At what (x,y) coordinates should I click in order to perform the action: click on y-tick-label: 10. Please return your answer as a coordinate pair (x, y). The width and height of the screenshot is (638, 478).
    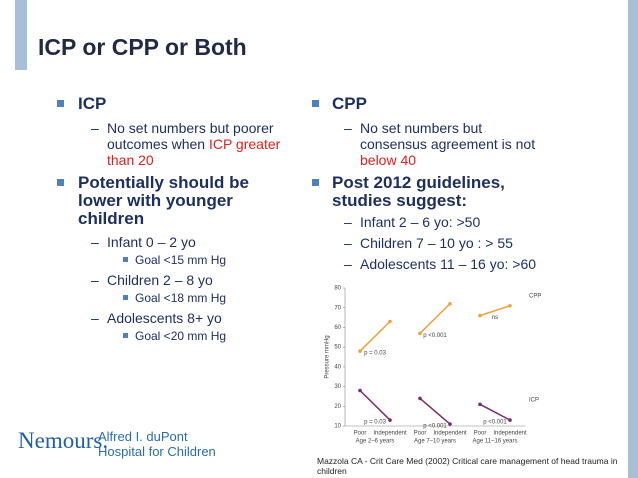
    Looking at the image, I should click on (337, 427).